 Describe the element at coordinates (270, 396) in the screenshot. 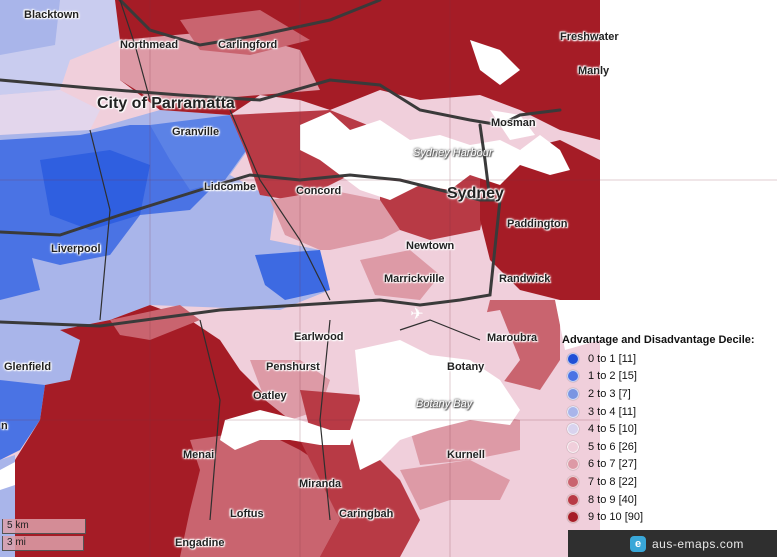

I see `place-label-oatley: Oatley` at that location.